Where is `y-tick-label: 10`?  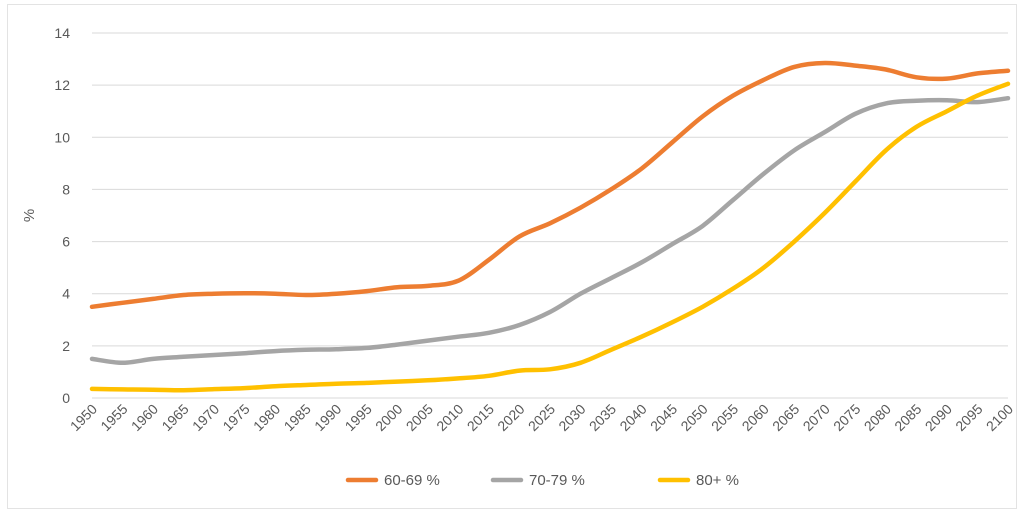 y-tick-label: 10 is located at coordinates (62, 137).